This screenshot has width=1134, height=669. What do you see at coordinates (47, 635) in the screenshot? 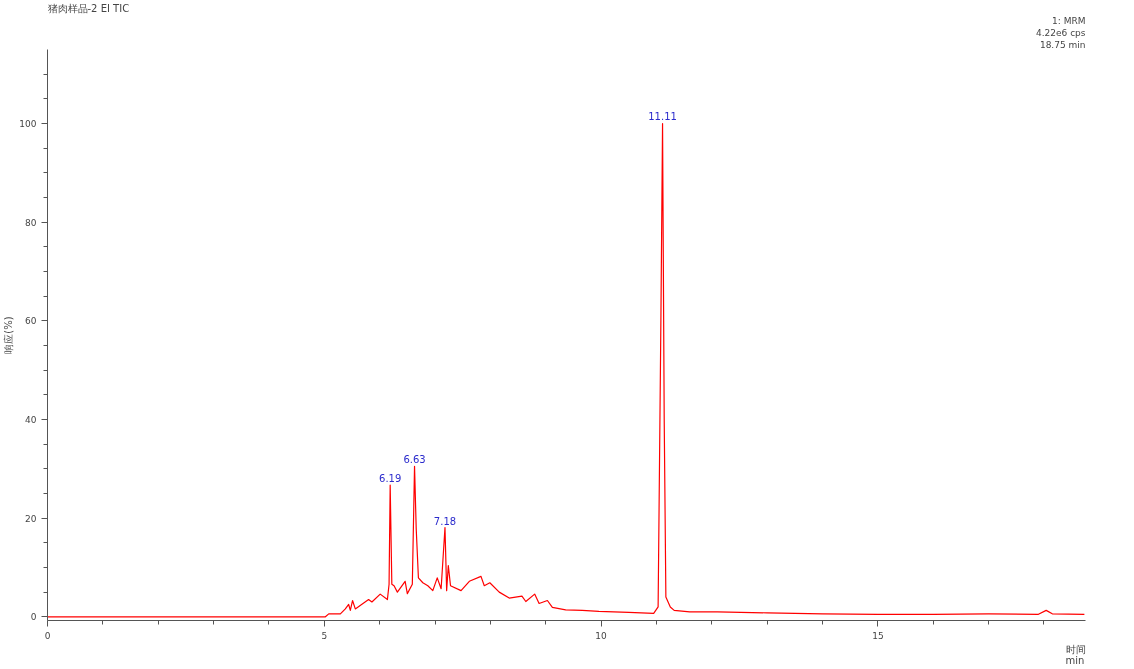
I see `x-tick-label: 0` at bounding box center [47, 635].